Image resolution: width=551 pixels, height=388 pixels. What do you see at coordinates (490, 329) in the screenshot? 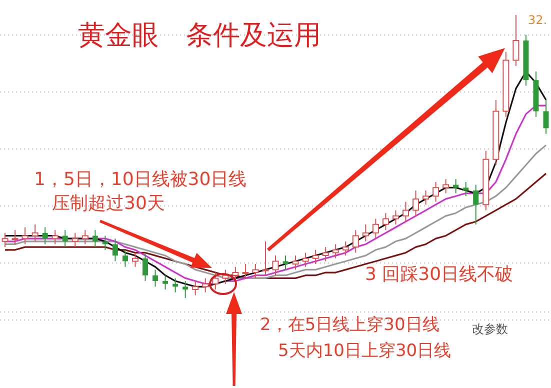
I see `text: 改参数` at bounding box center [490, 329].